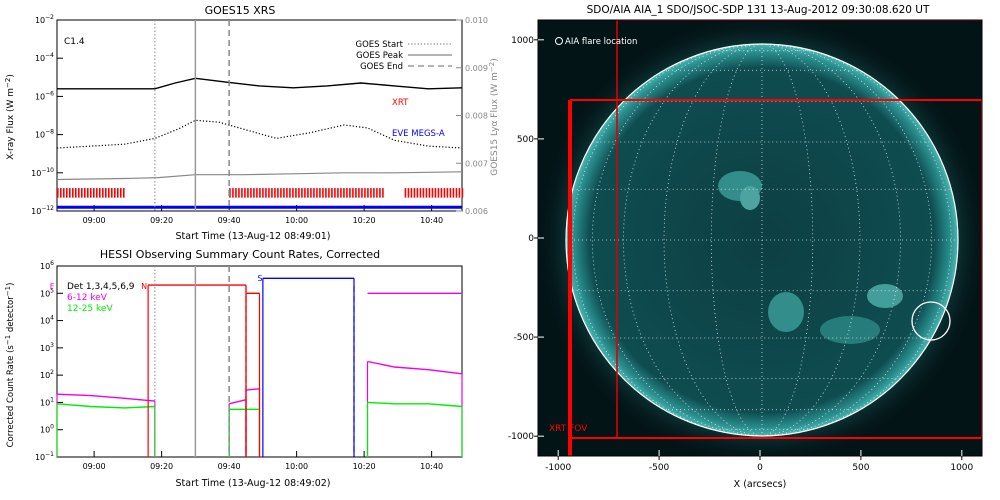 The width and height of the screenshot is (1000, 500). Describe the element at coordinates (229, 220) in the screenshot. I see `goes-x-tick-label: 09:40` at that location.